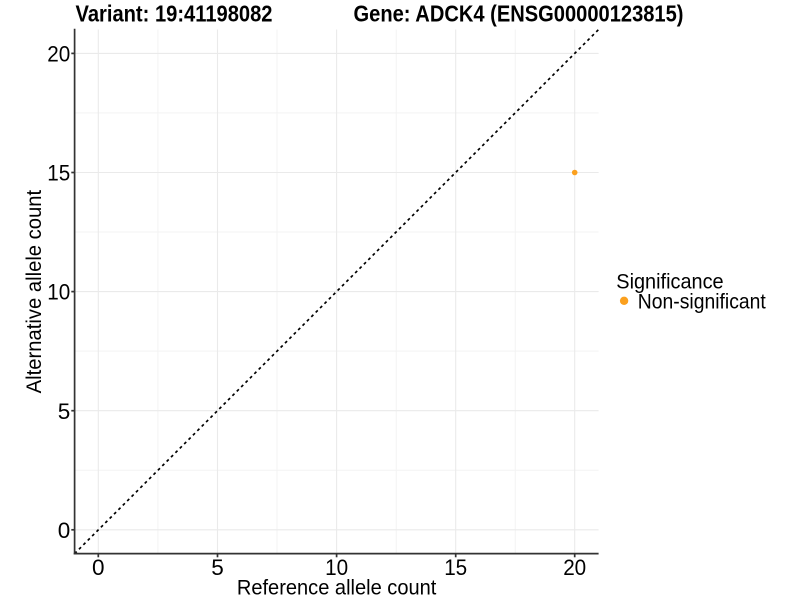  I want to click on svg-text: Reference allele count, so click(337, 587).